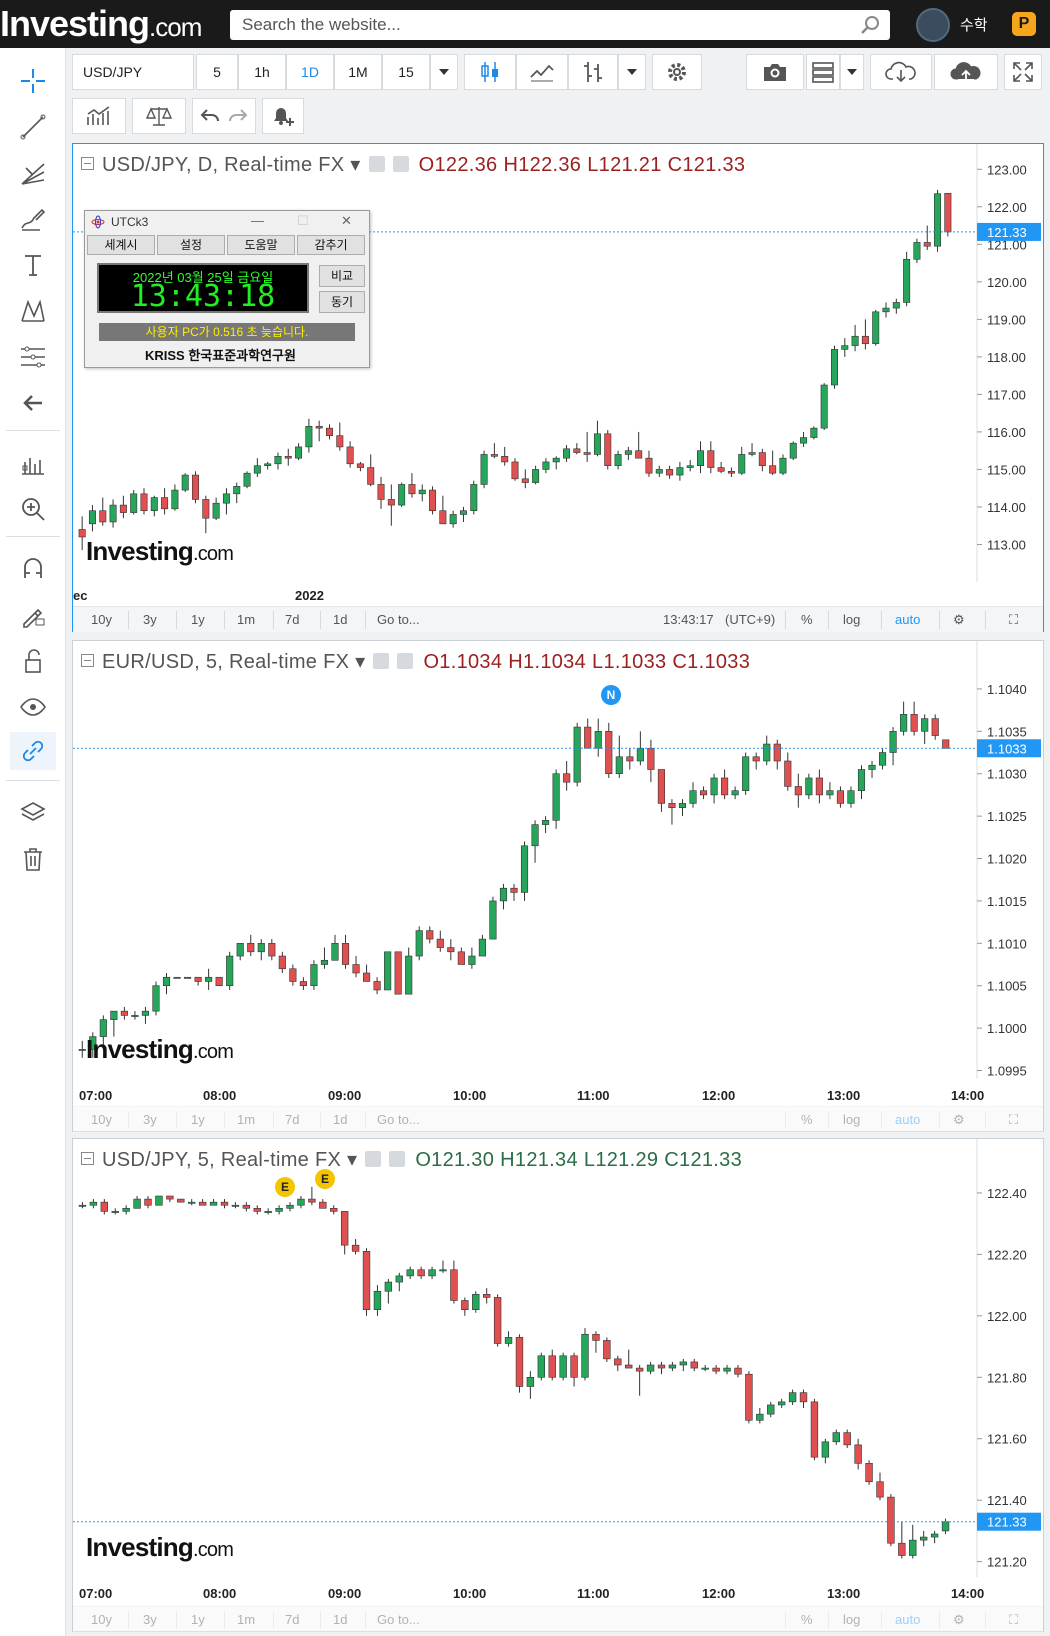 The height and width of the screenshot is (1636, 1050). I want to click on gann-fan-icon, so click(33, 173).